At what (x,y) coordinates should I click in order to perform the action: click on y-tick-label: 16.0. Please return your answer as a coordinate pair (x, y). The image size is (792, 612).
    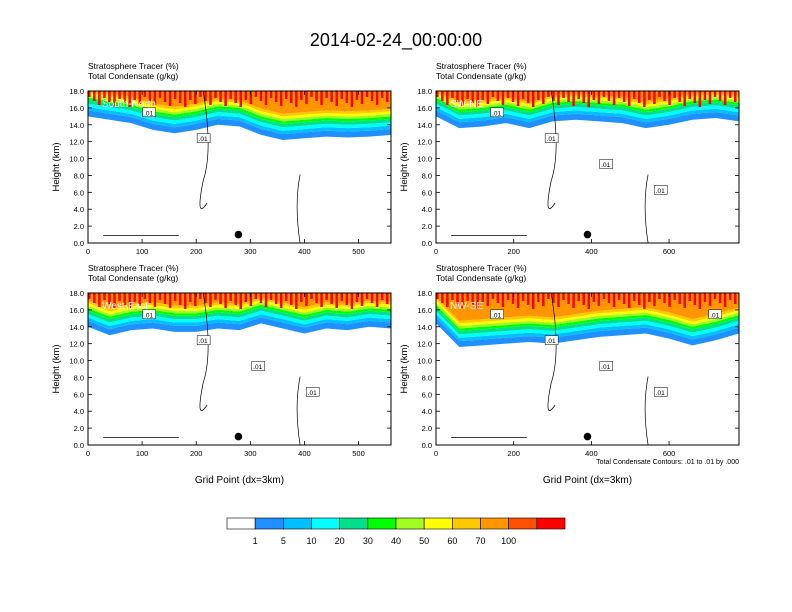
    Looking at the image, I should click on (424, 108).